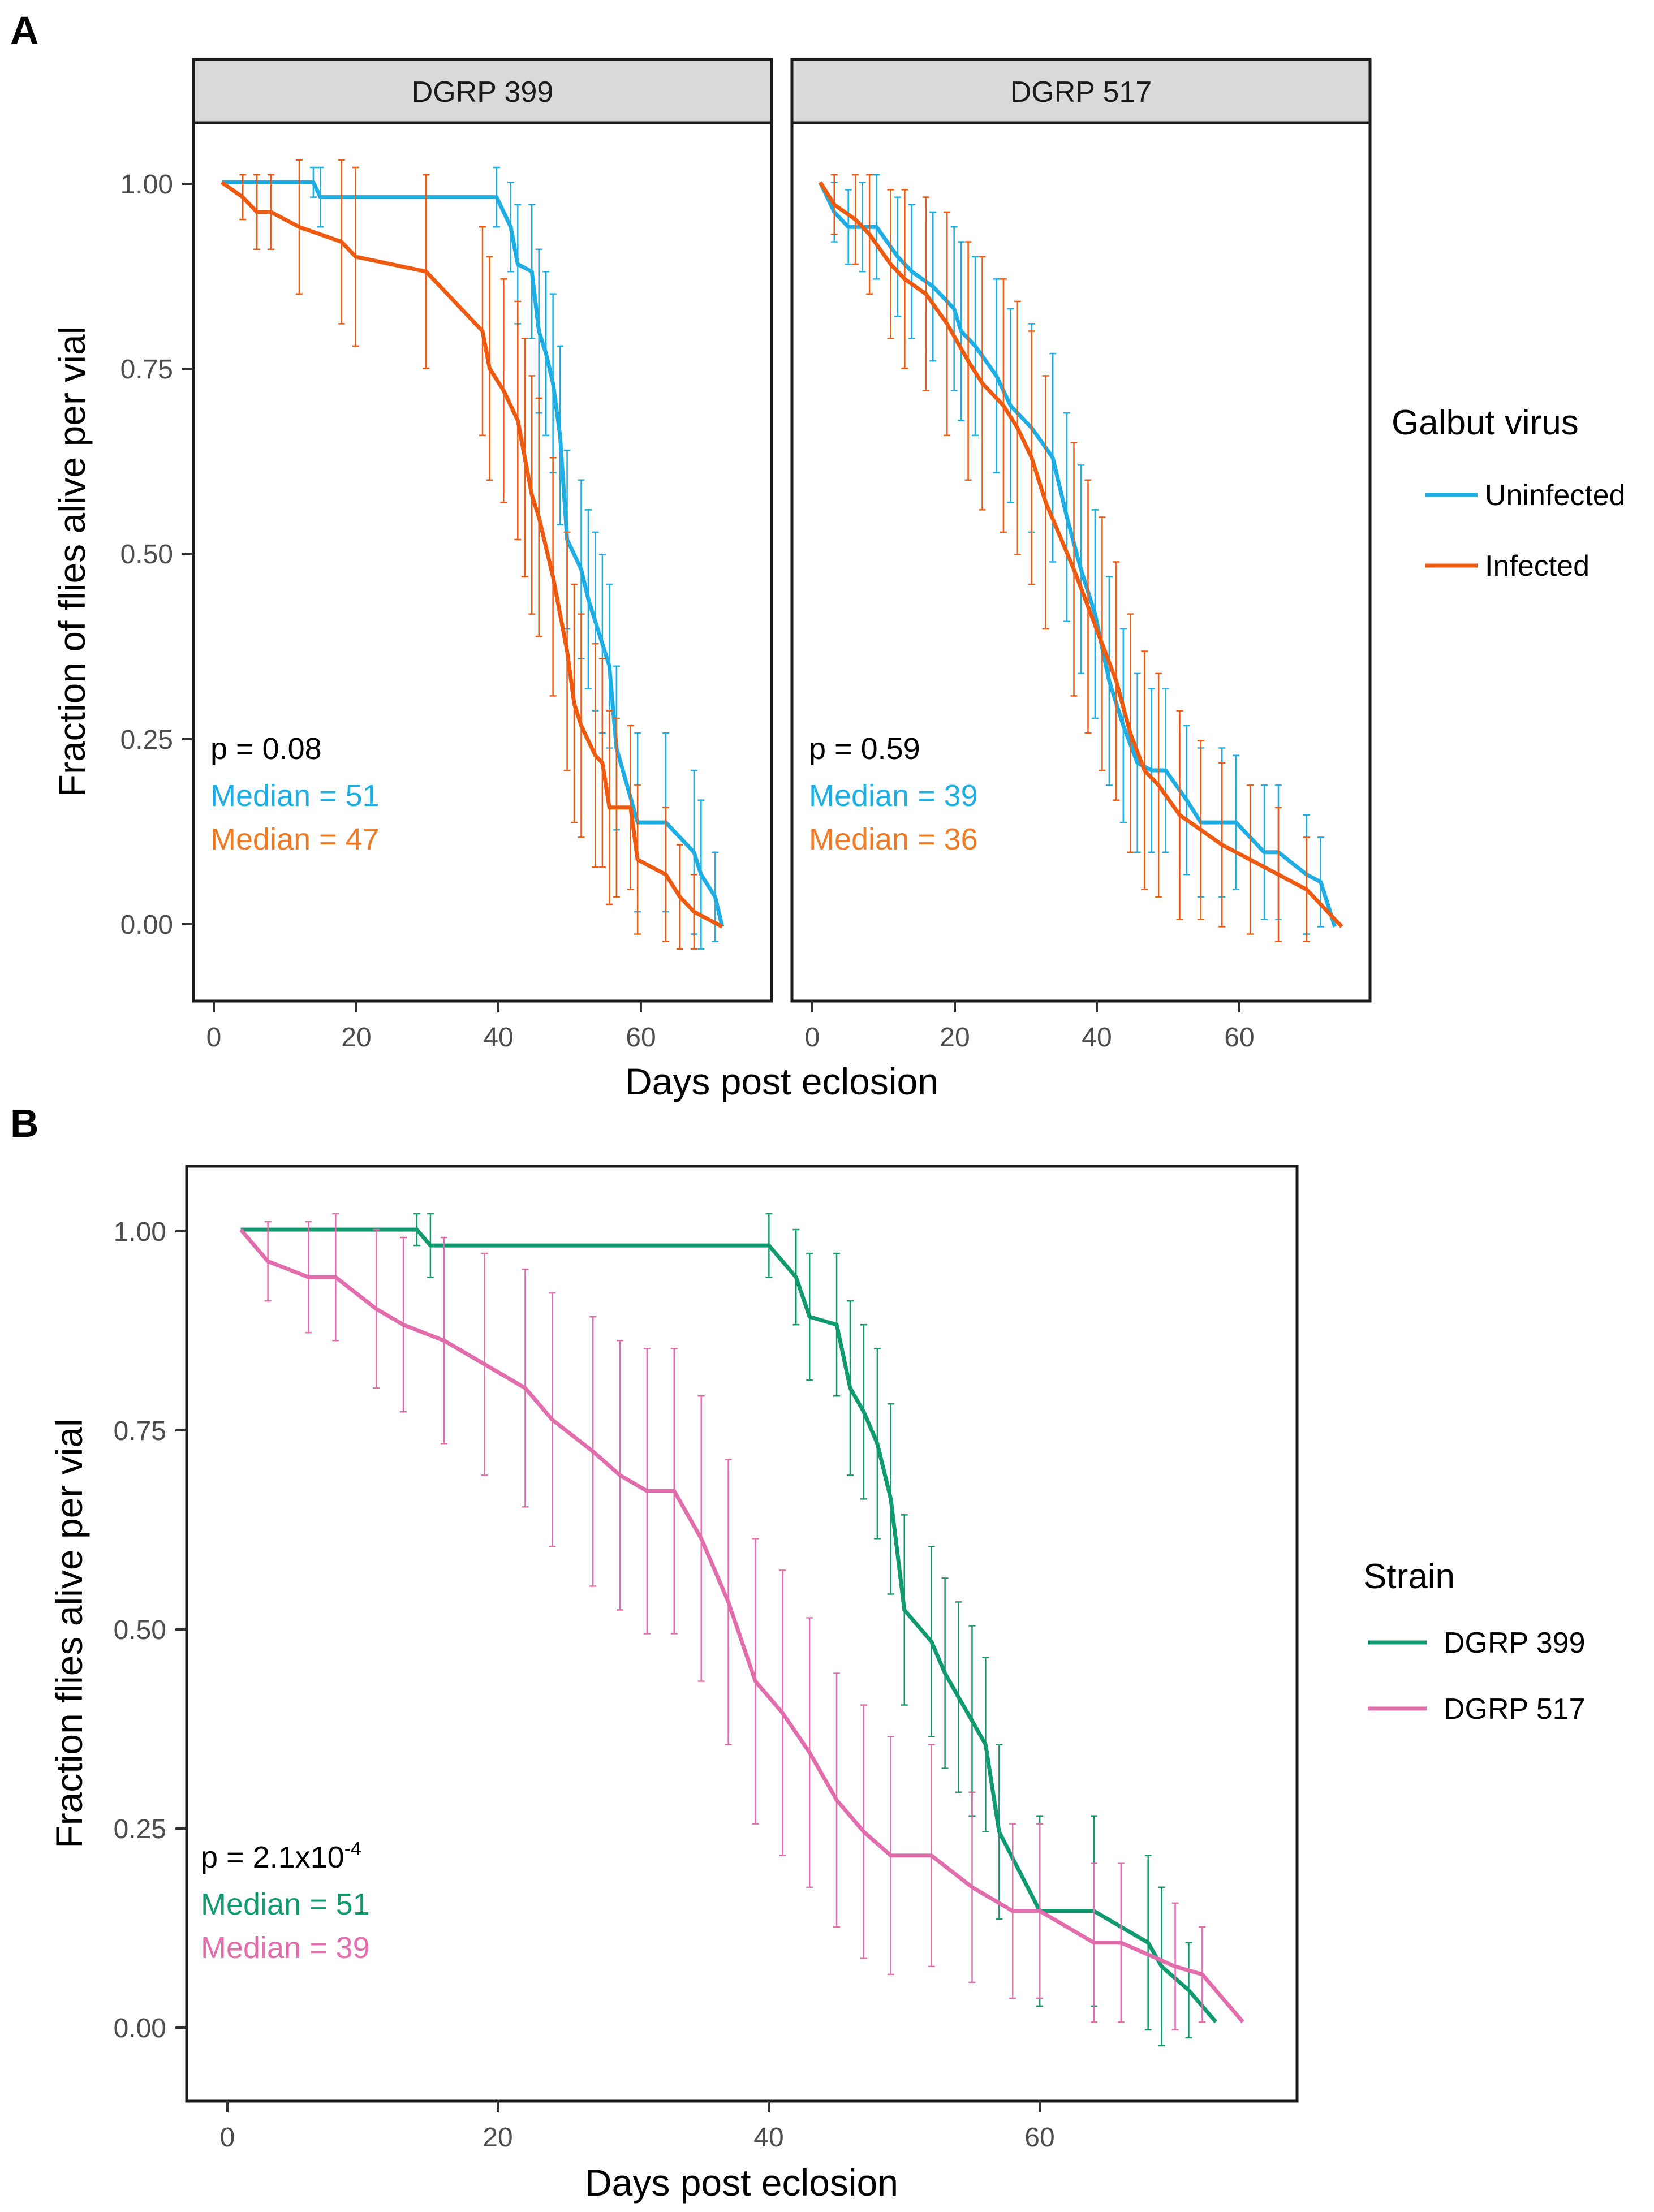 The image size is (1654, 2212). Describe the element at coordinates (72, 561) in the screenshot. I see `y-axis-title-a: Fraction of flies alive per vial` at that location.